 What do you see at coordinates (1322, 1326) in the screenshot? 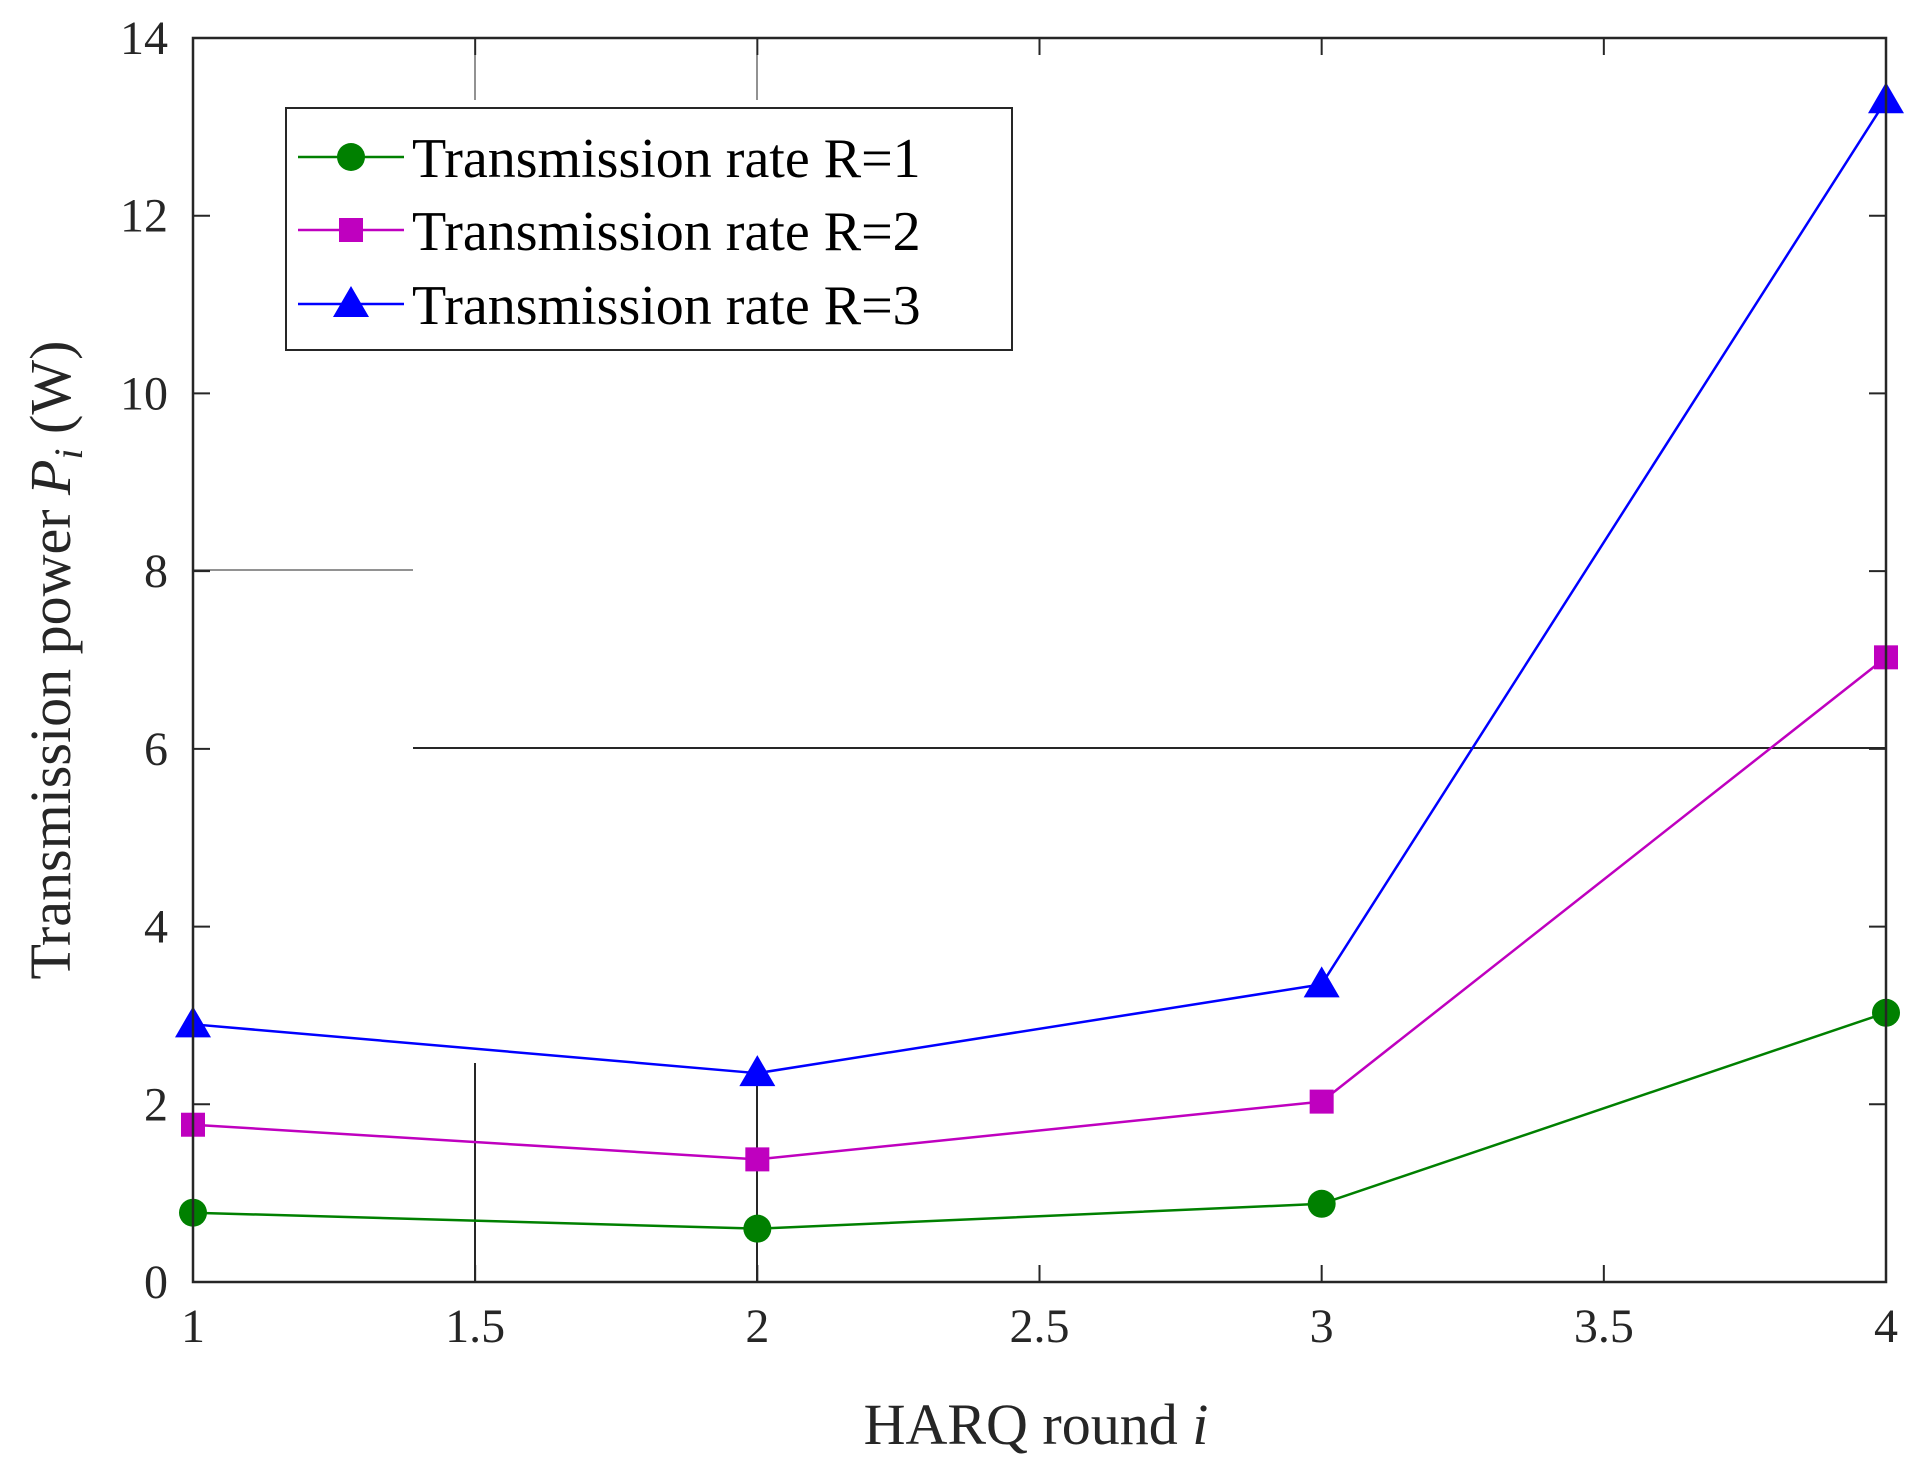
I see `x-tick-label: 3` at bounding box center [1322, 1326].